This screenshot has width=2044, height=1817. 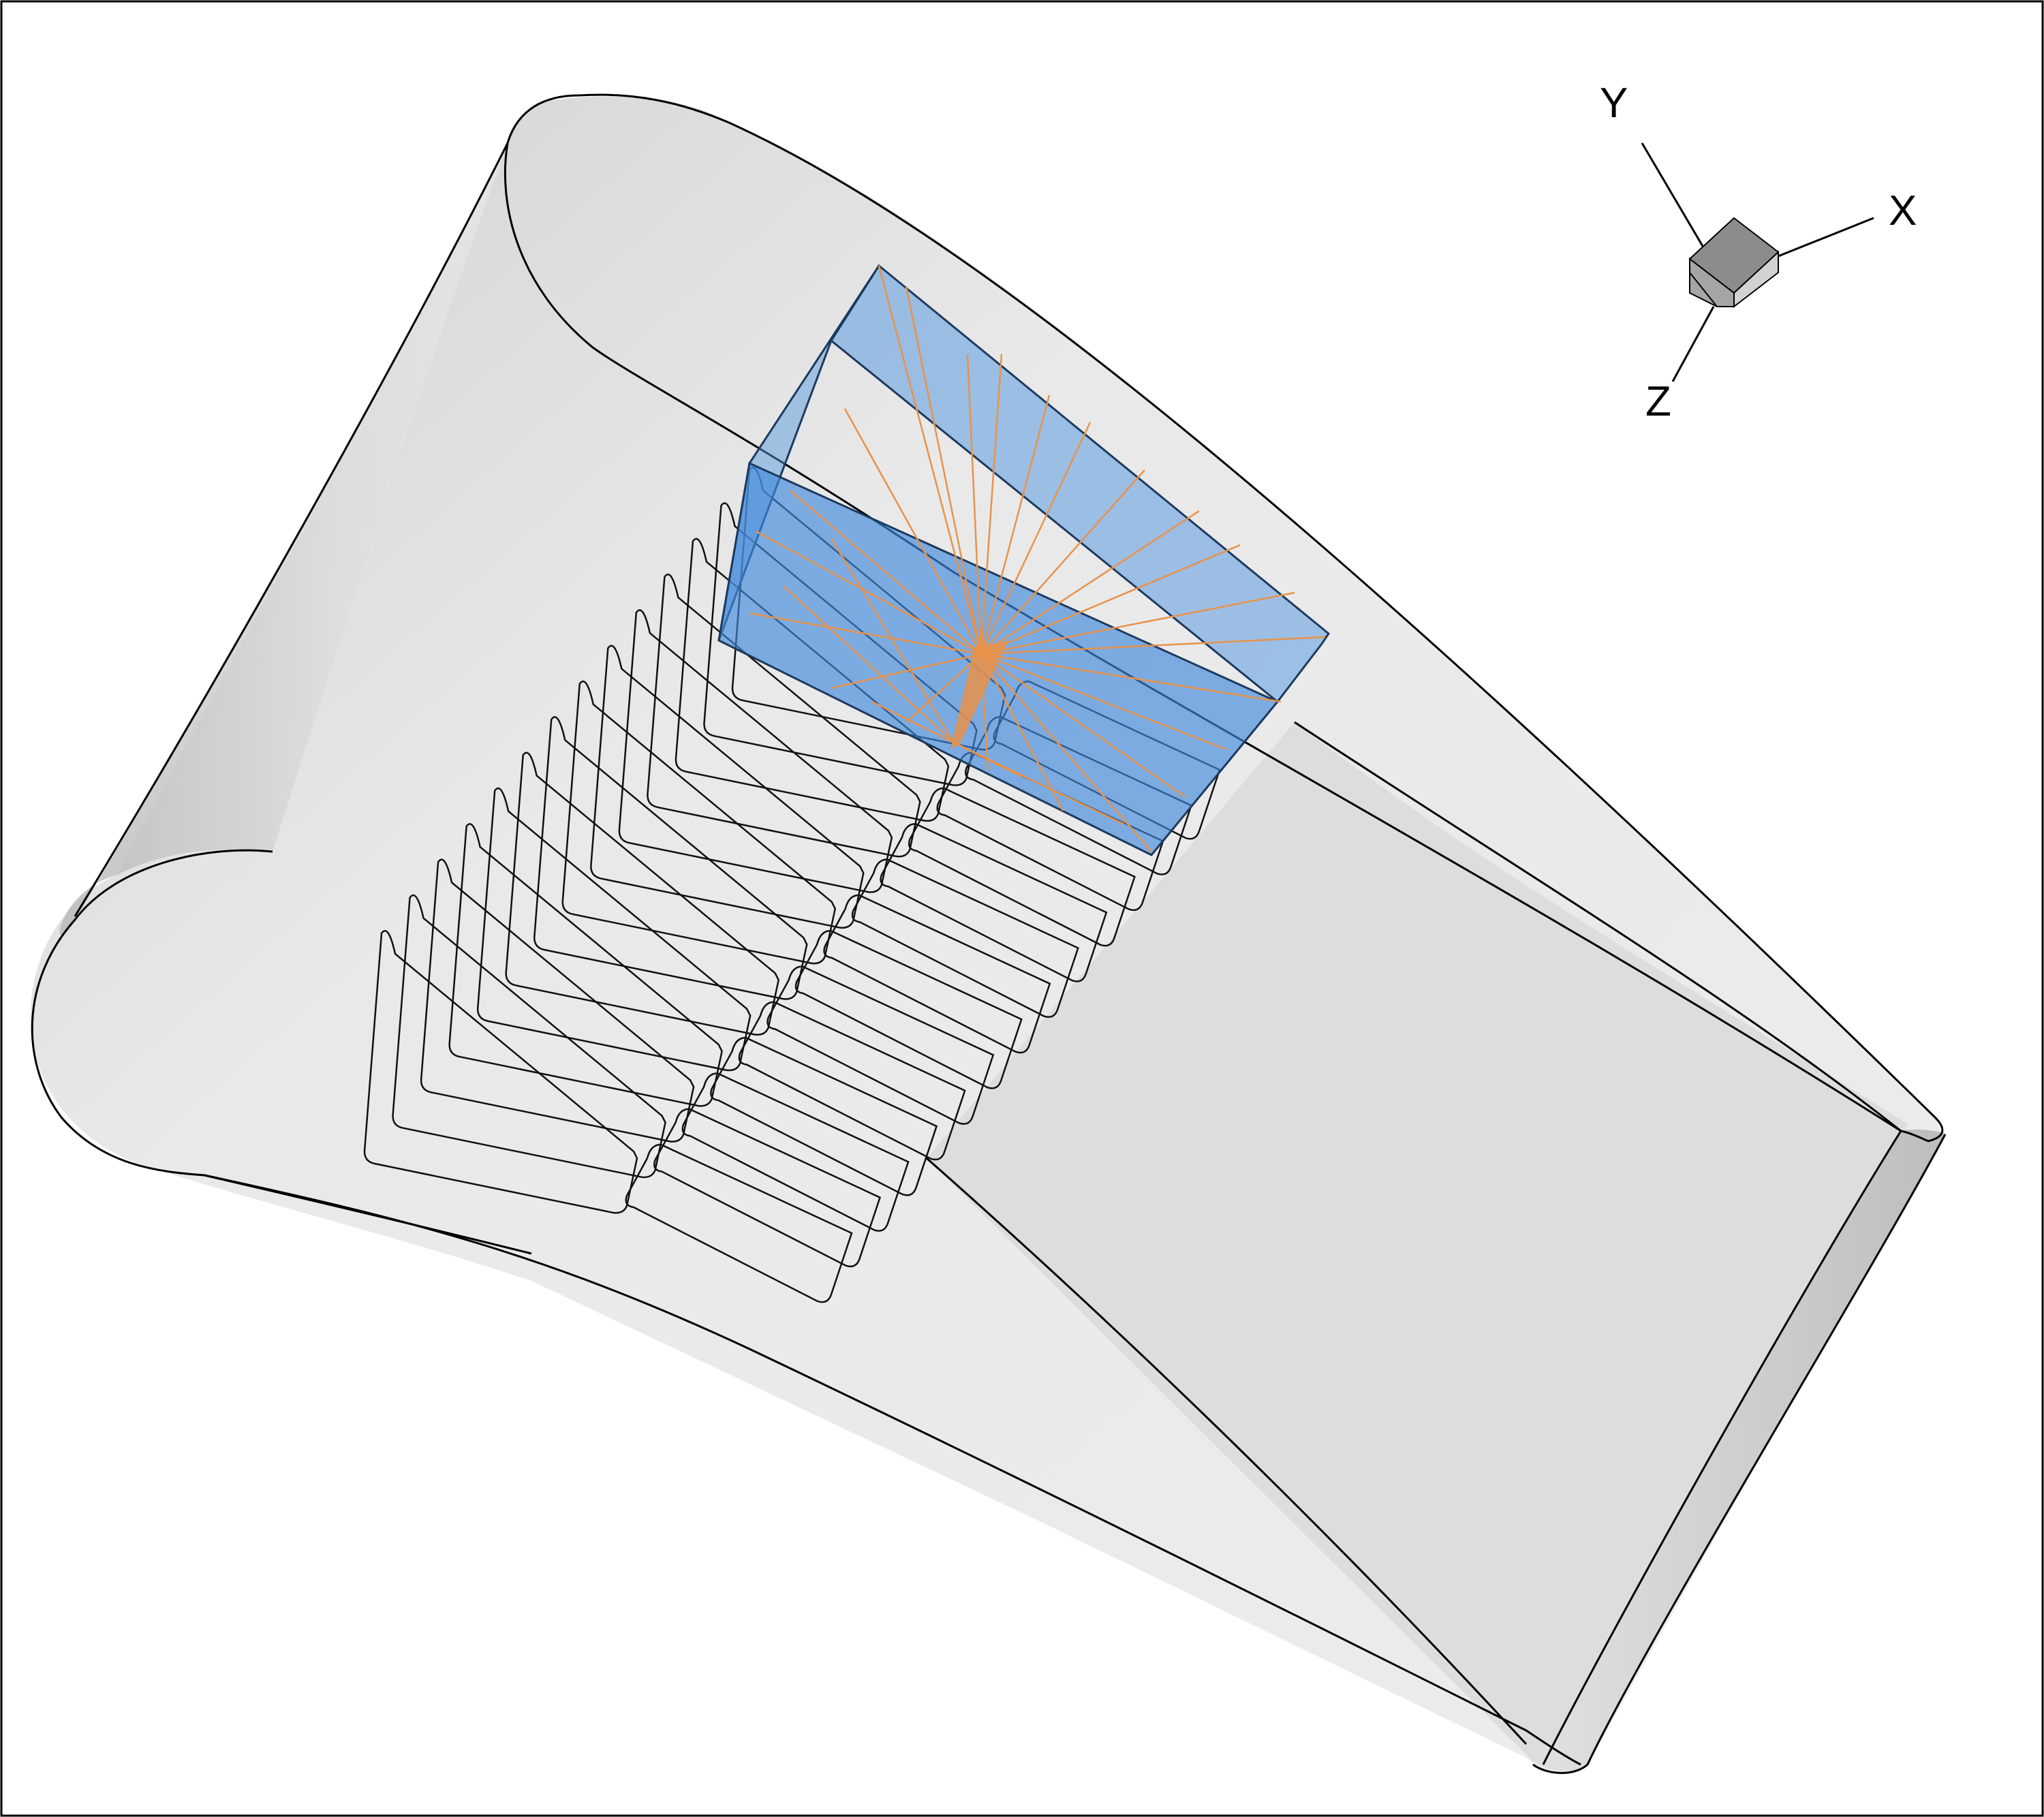 What do you see at coordinates (979, 694) in the screenshot?
I see `bay-spar-strip` at bounding box center [979, 694].